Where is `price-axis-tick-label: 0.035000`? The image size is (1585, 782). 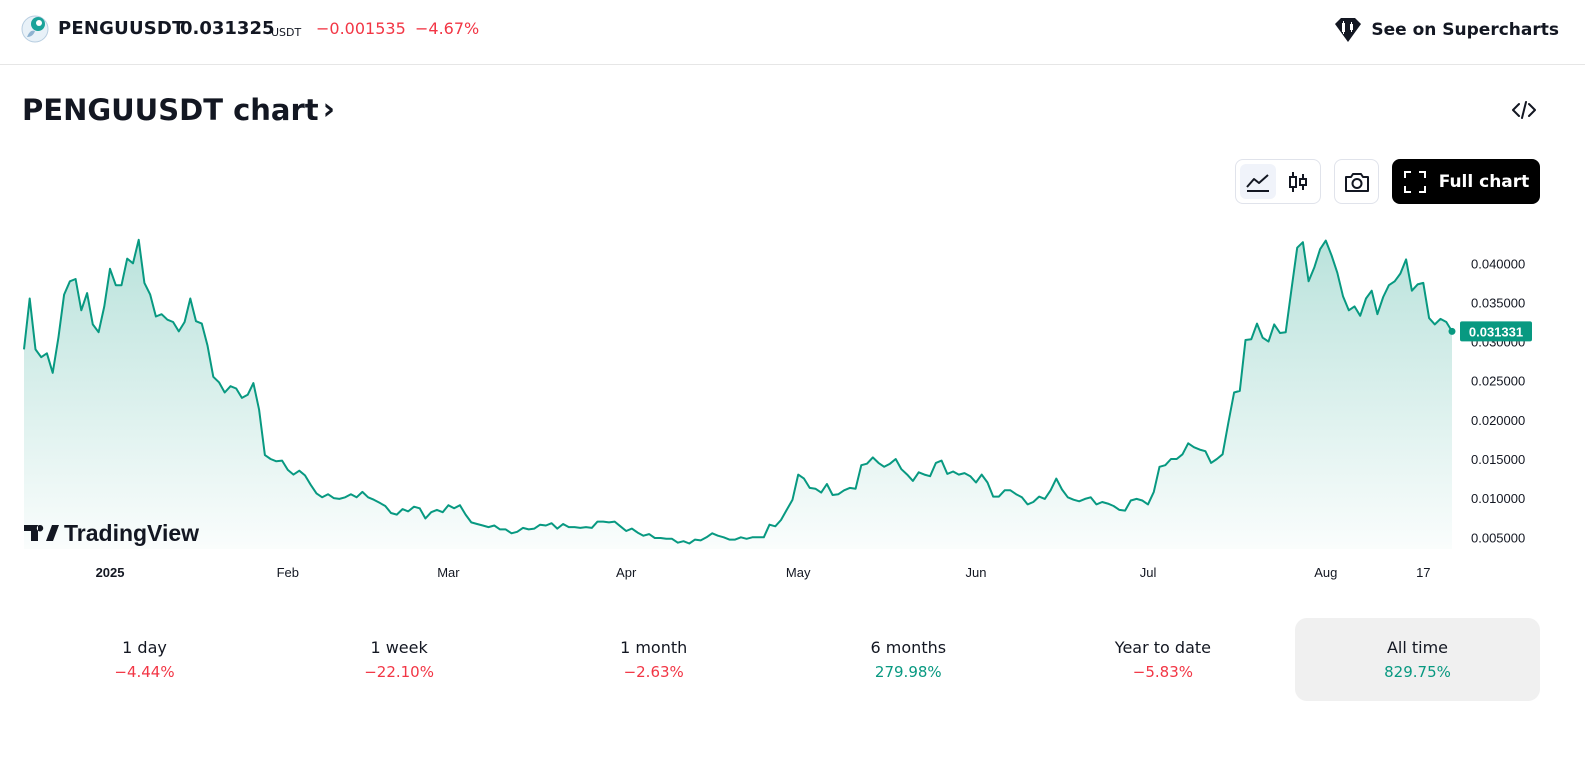 price-axis-tick-label: 0.035000 is located at coordinates (1498, 302).